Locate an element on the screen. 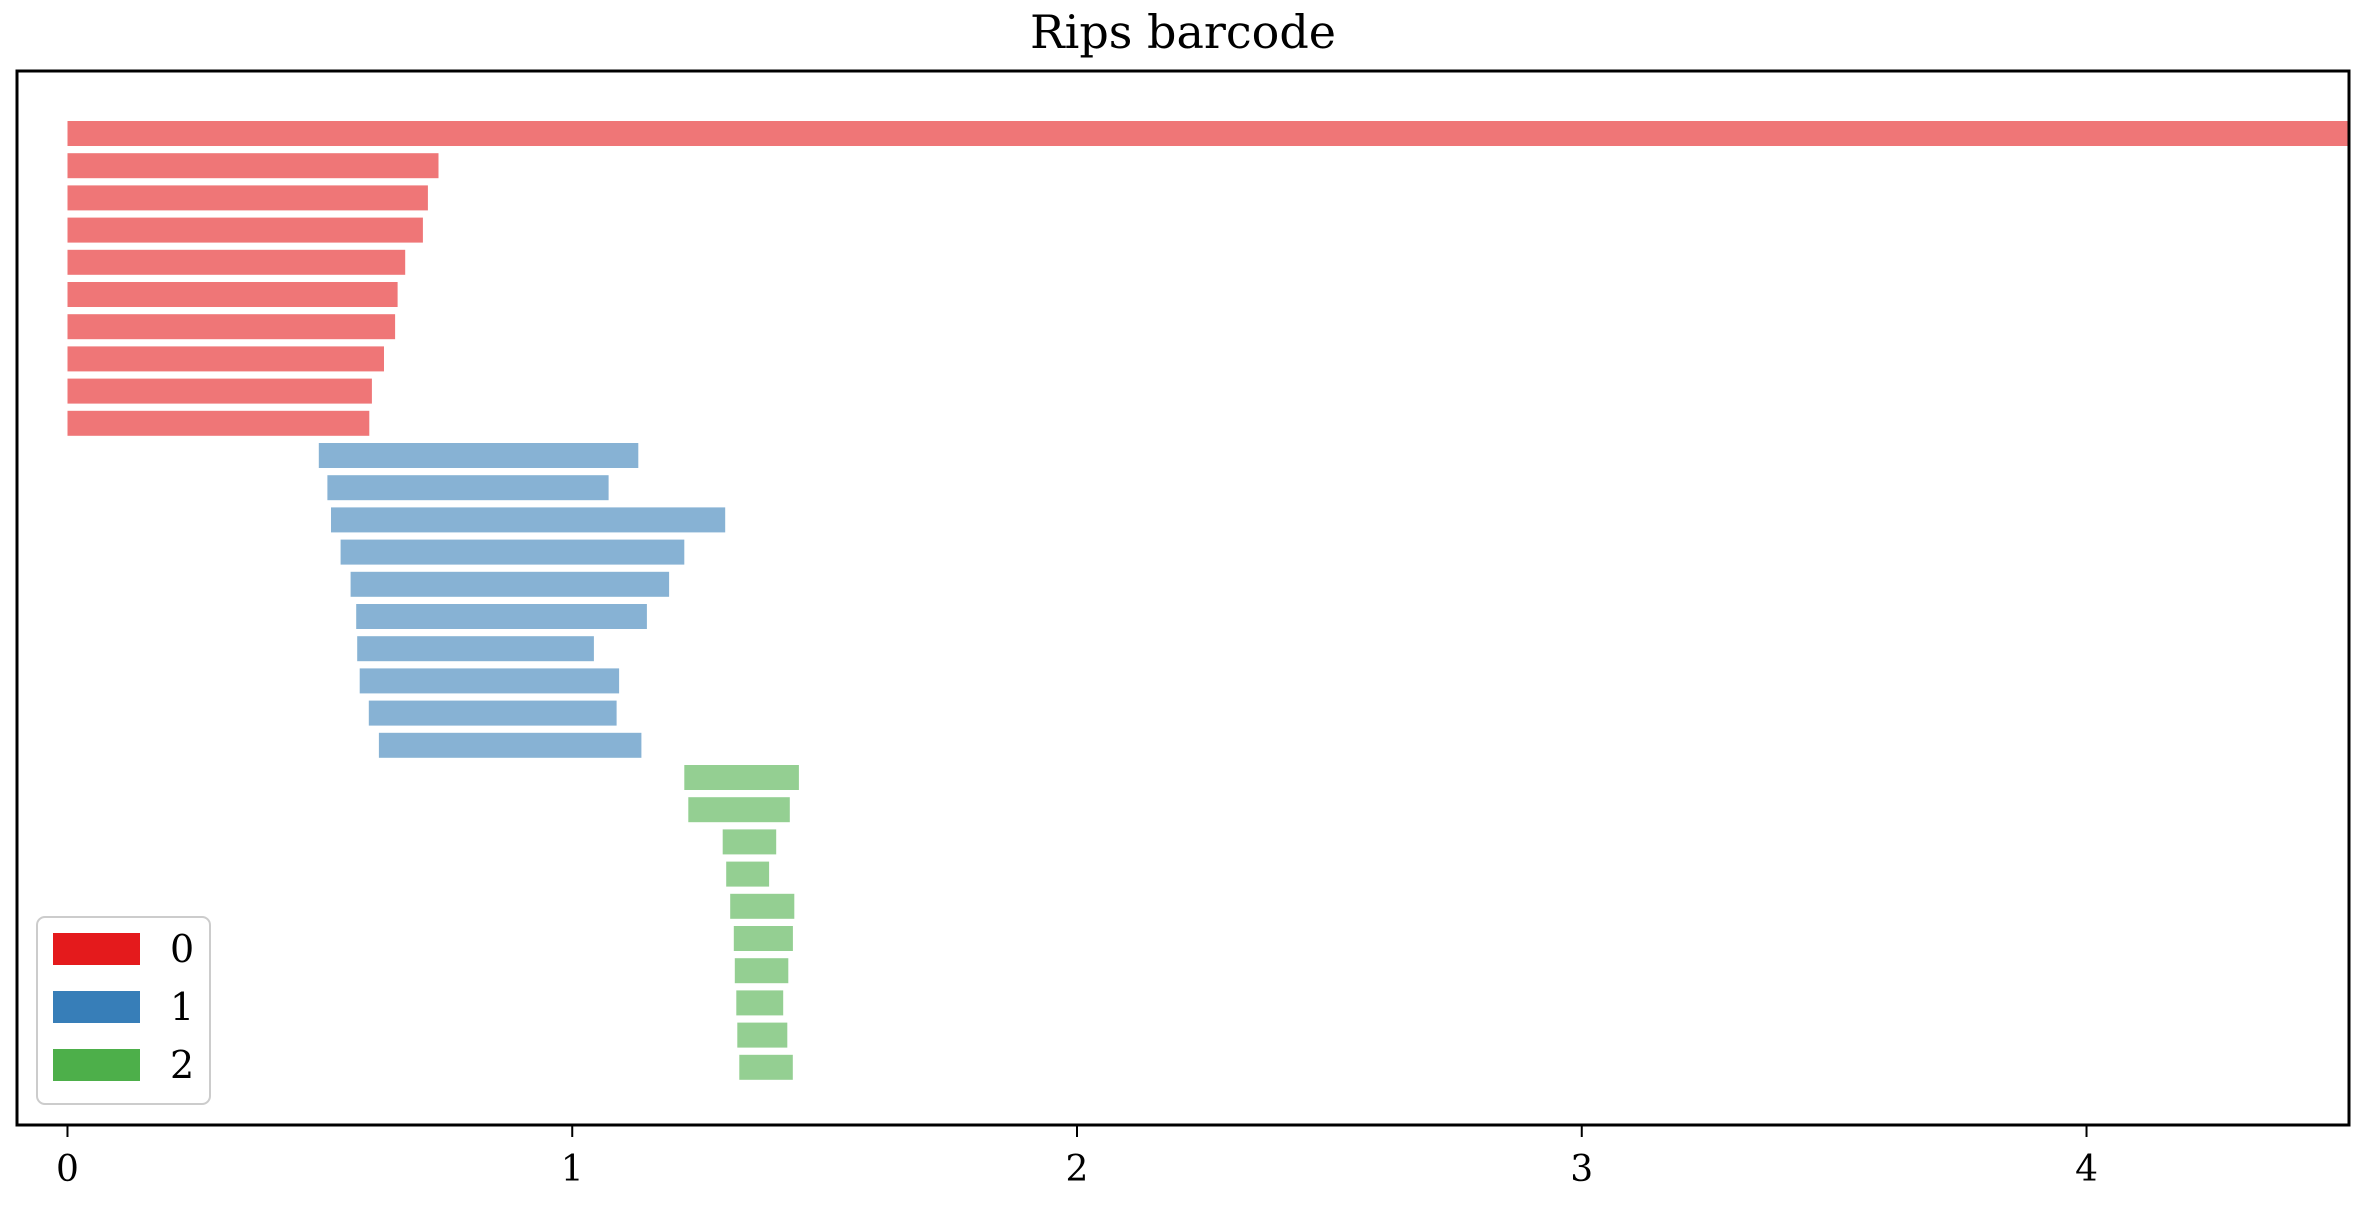 This screenshot has height=1206, width=2366. x-tick-label-3: 3 is located at coordinates (1581, 1169).